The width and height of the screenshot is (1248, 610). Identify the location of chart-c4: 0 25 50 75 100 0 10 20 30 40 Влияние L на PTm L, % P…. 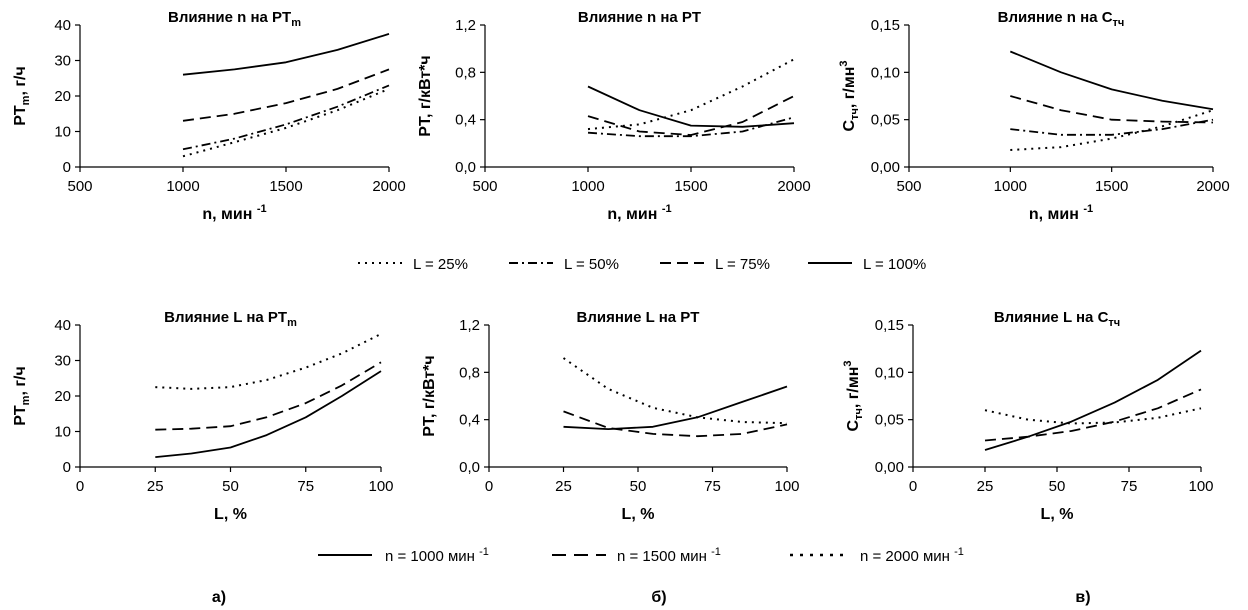
(203, 416).